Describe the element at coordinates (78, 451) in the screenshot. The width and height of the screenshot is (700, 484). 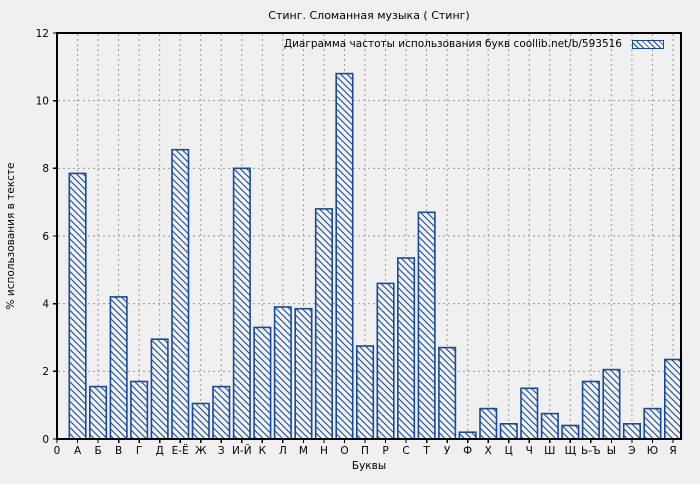
I see `x-tick-label: А` at that location.